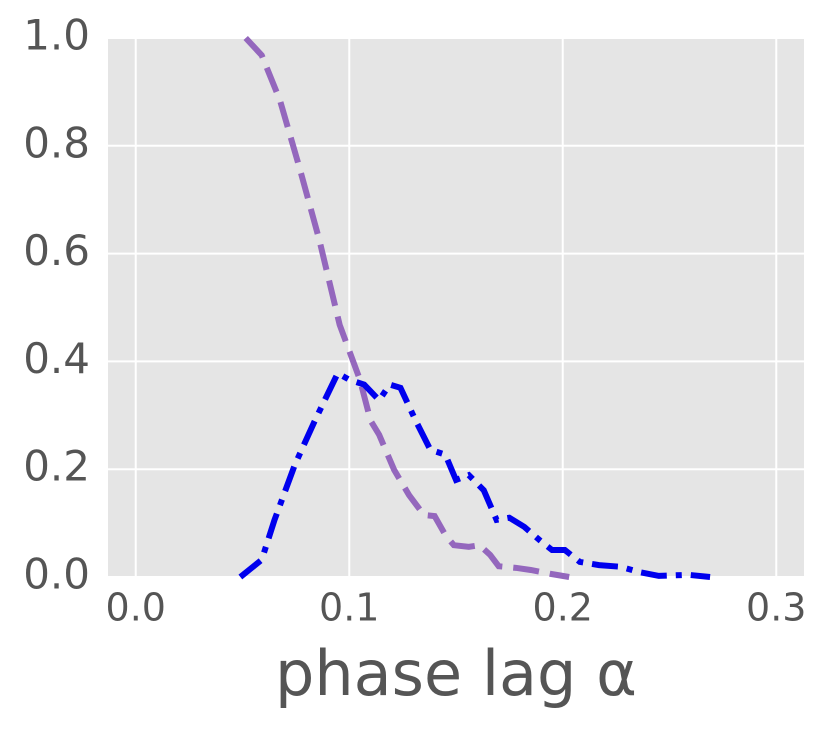 This screenshot has height=731, width=830. I want to click on y-tick-label: 0.4, so click(56, 358).